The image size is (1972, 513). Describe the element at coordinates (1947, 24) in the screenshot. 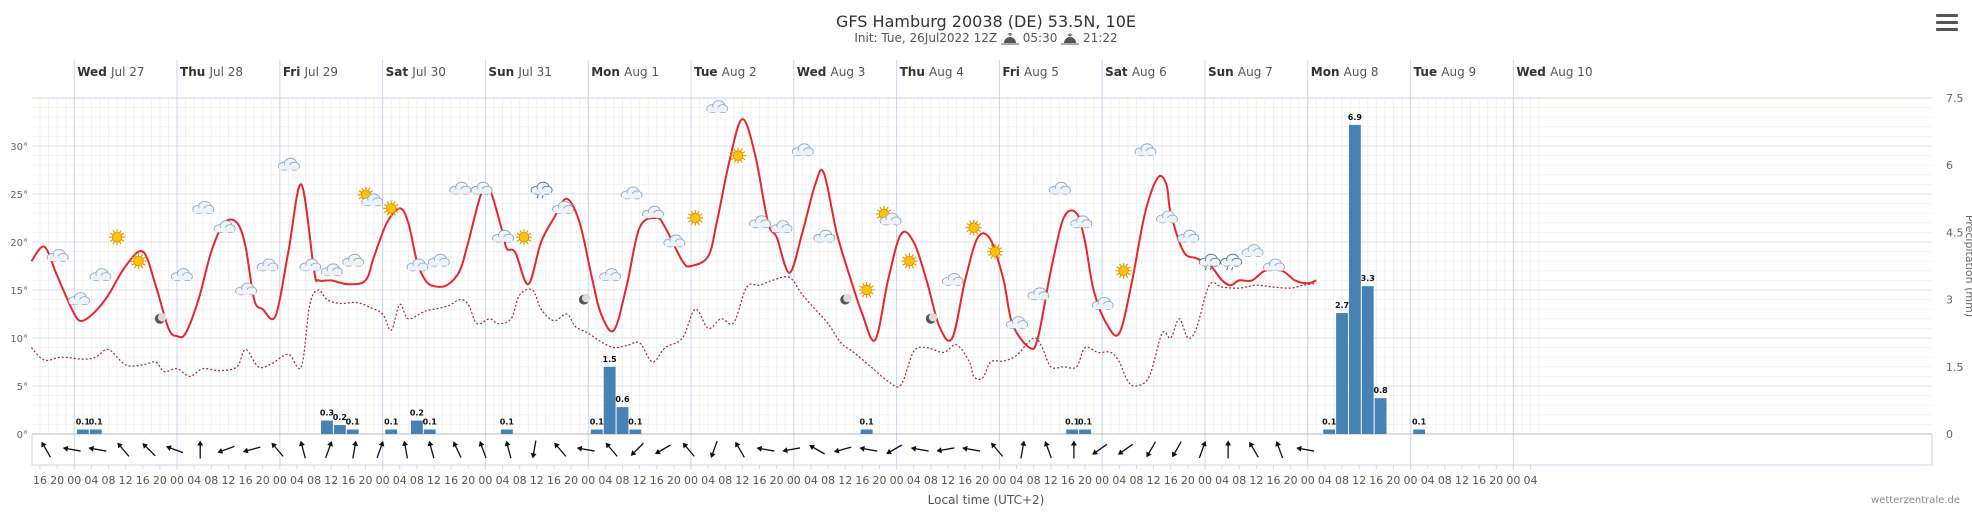

I see `hamburger-menu-icon` at that location.